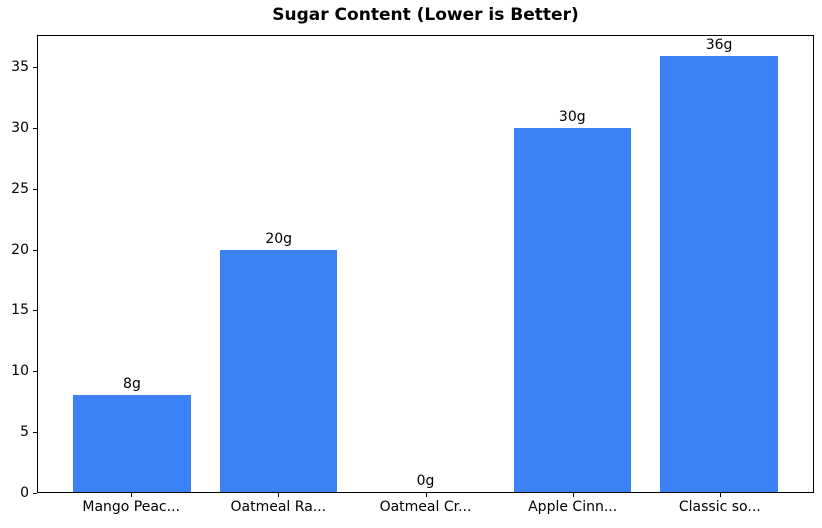 Image resolution: width=822 pixels, height=528 pixels. What do you see at coordinates (20, 67) in the screenshot?
I see `y-tick-label: 35` at bounding box center [20, 67].